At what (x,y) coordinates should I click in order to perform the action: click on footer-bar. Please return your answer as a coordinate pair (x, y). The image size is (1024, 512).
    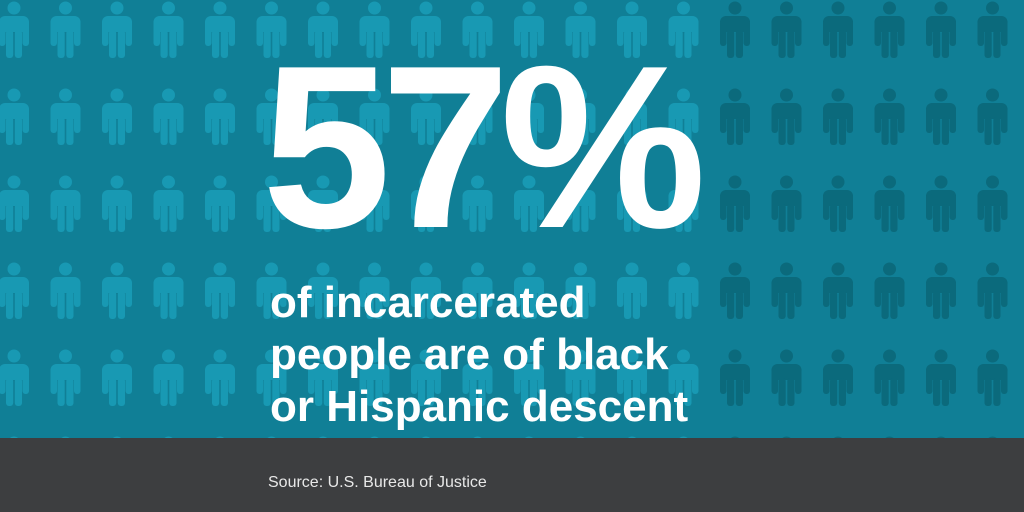
    Looking at the image, I should click on (512, 475).